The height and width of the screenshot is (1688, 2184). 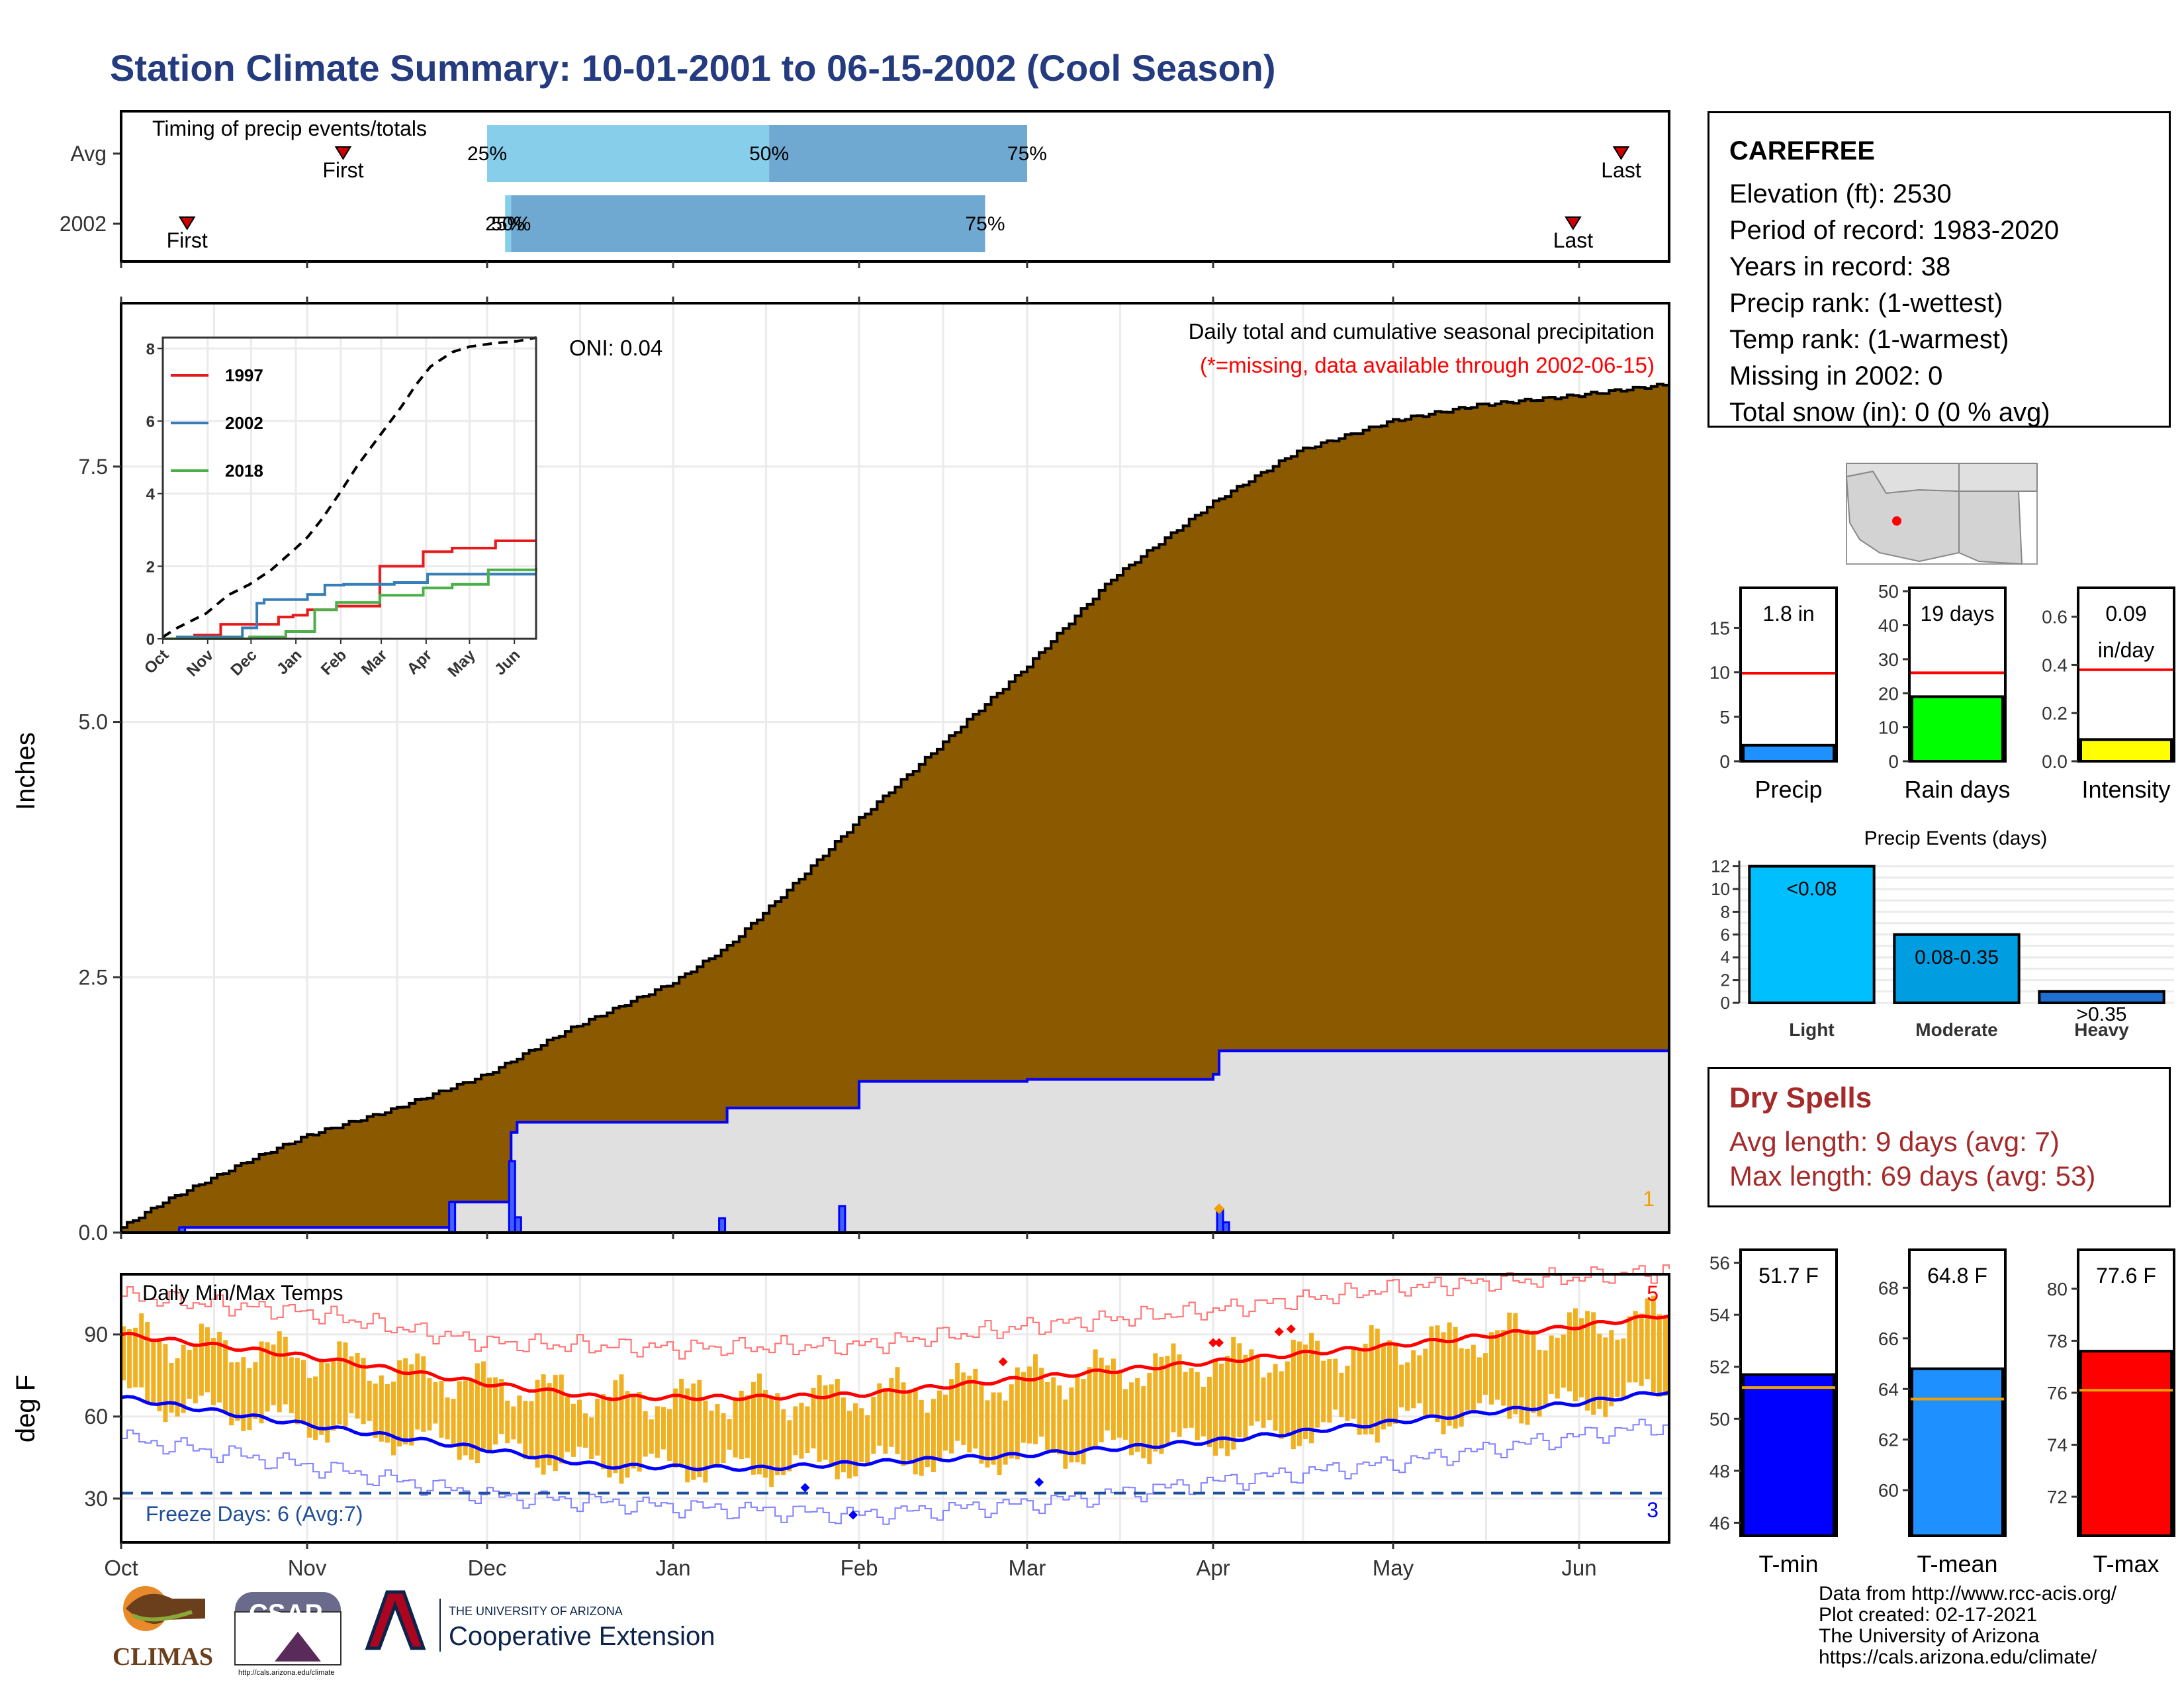 I want to click on gauge-x-label: Rain days, so click(x=1957, y=789).